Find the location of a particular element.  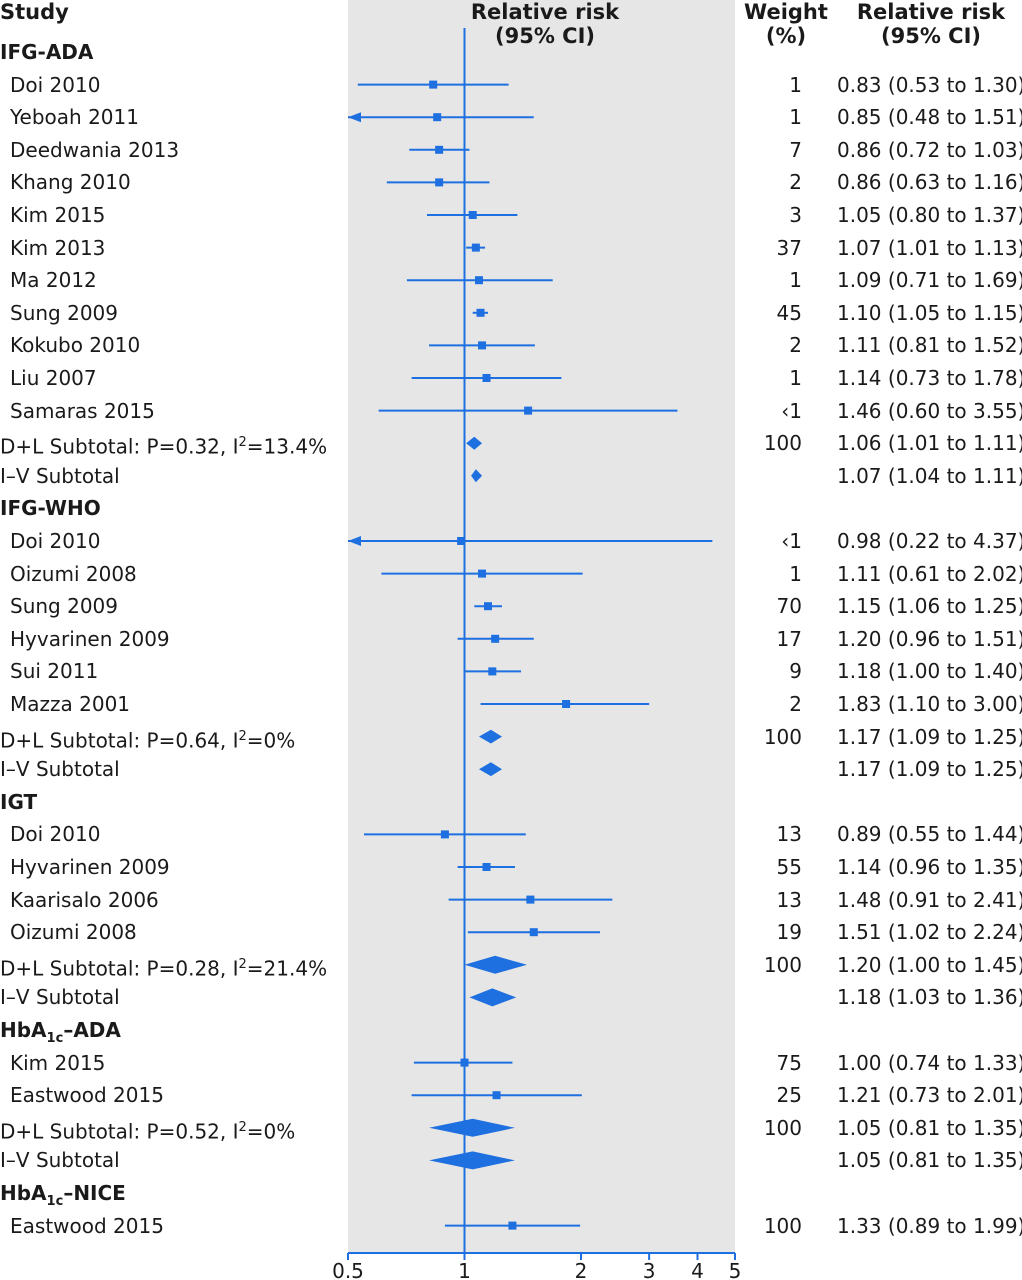

subtotal-label: D+L Subtotal: P=0.32, I2=13.4% is located at coordinates (163, 445).